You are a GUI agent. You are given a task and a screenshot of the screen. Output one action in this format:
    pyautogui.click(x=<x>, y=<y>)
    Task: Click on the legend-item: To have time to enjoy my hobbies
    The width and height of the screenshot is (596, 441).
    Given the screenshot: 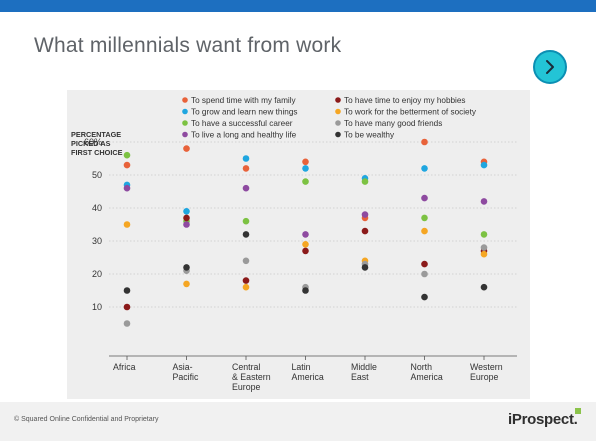 What is the action you would take?
    pyautogui.click(x=400, y=100)
    